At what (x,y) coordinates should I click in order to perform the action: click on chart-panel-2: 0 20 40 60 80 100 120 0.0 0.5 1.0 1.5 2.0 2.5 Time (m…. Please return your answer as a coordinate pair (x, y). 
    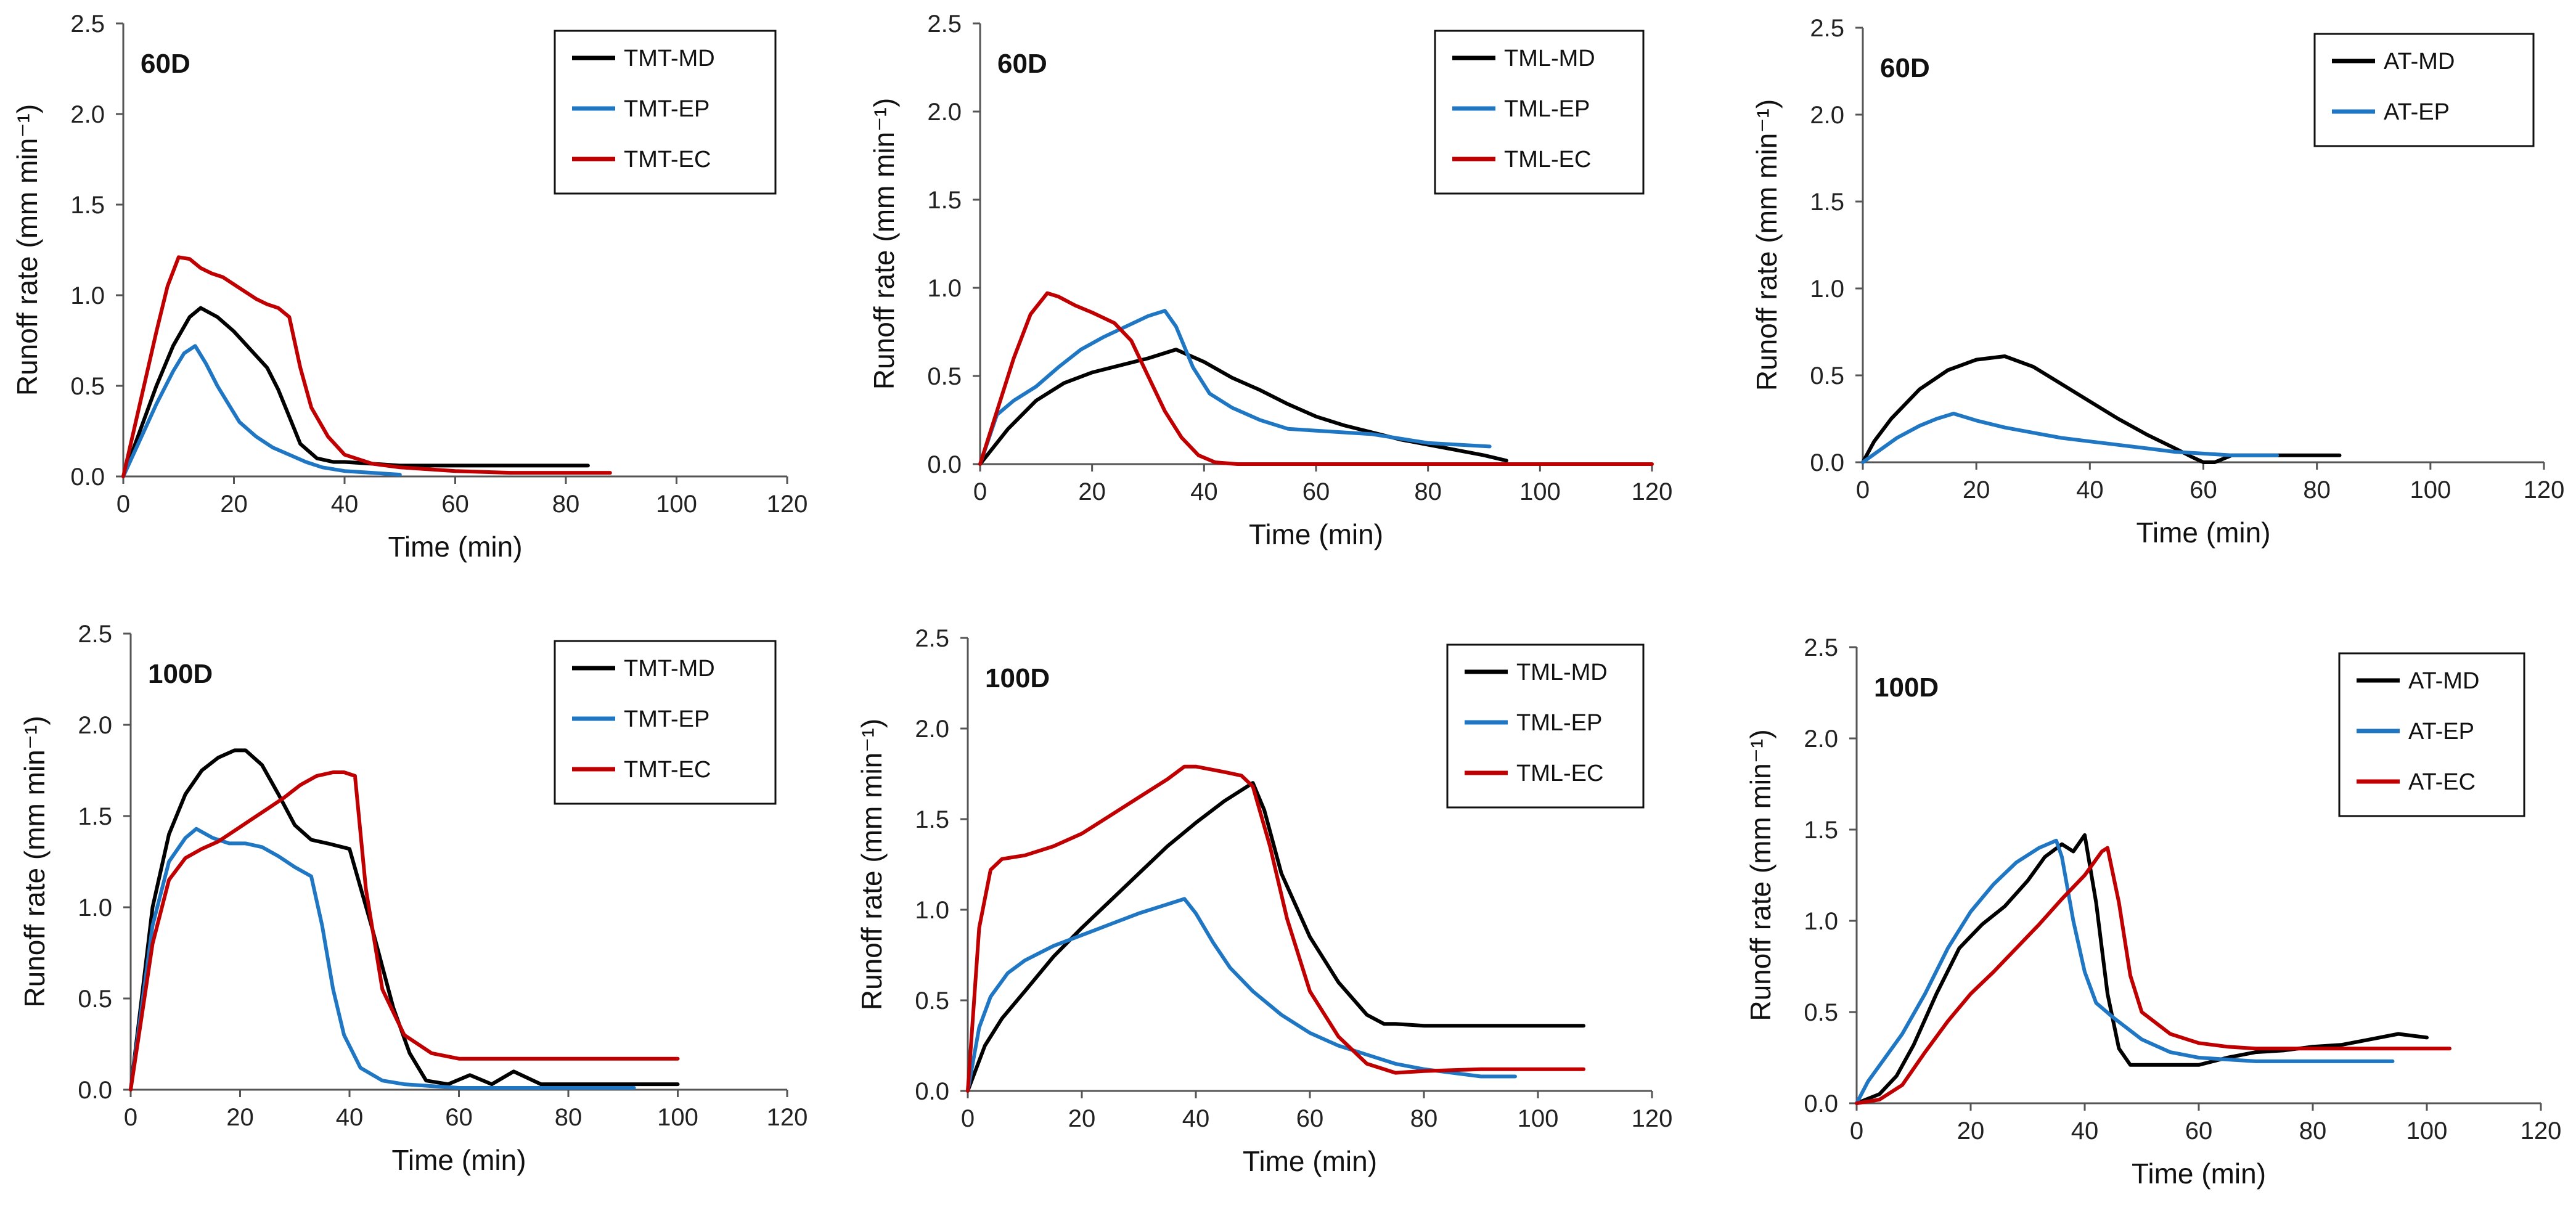
    Looking at the image, I should click on (1270, 280).